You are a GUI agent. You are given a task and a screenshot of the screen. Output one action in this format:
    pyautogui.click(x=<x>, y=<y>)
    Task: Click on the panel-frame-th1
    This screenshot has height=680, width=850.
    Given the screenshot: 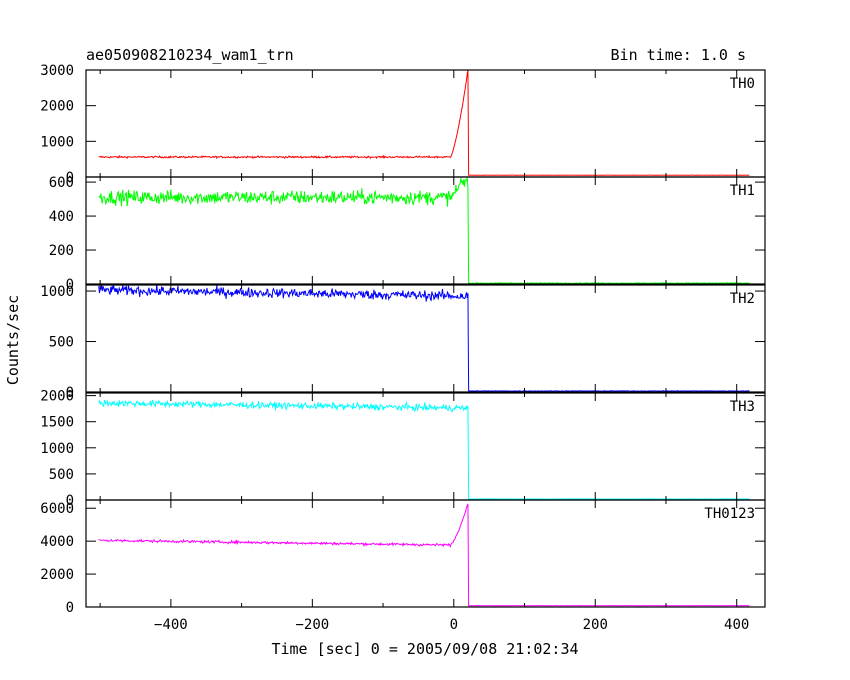 What is the action you would take?
    pyautogui.click(x=425, y=230)
    